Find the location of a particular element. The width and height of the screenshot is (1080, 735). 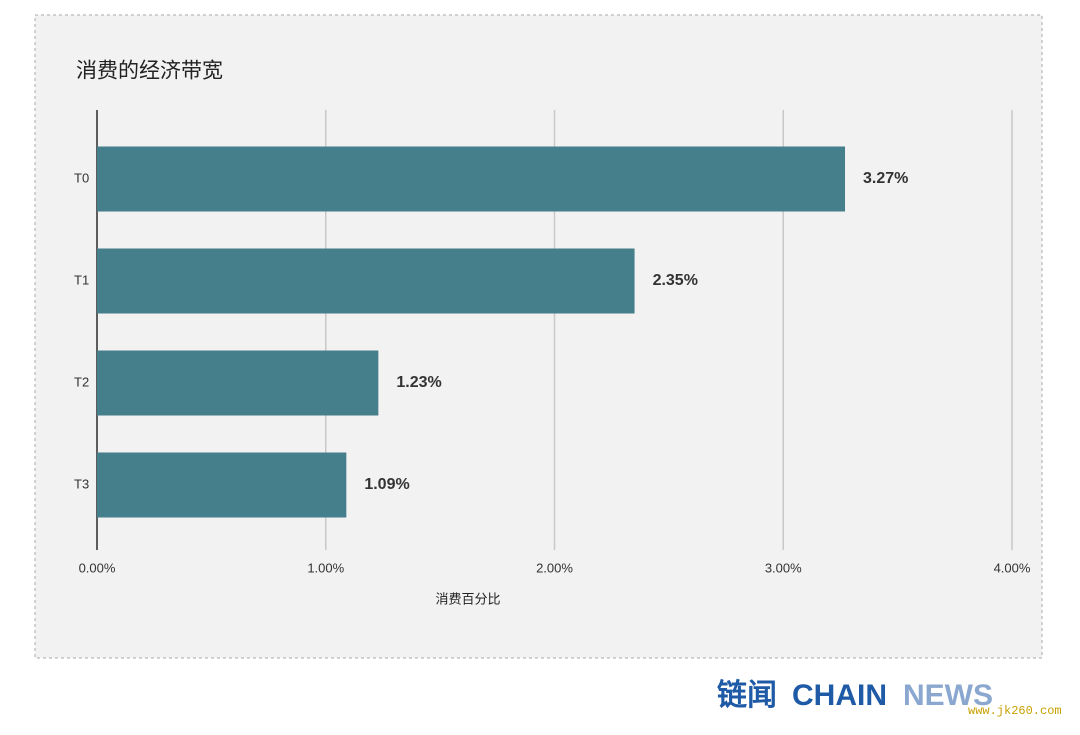

logo-en: CHAIN is located at coordinates (839, 695).